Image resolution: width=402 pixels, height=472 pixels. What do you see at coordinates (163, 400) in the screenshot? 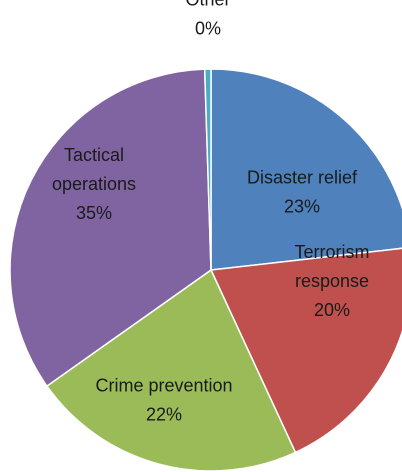
I see `slice-label-crime-prevention: Crime prevention 22%` at bounding box center [163, 400].